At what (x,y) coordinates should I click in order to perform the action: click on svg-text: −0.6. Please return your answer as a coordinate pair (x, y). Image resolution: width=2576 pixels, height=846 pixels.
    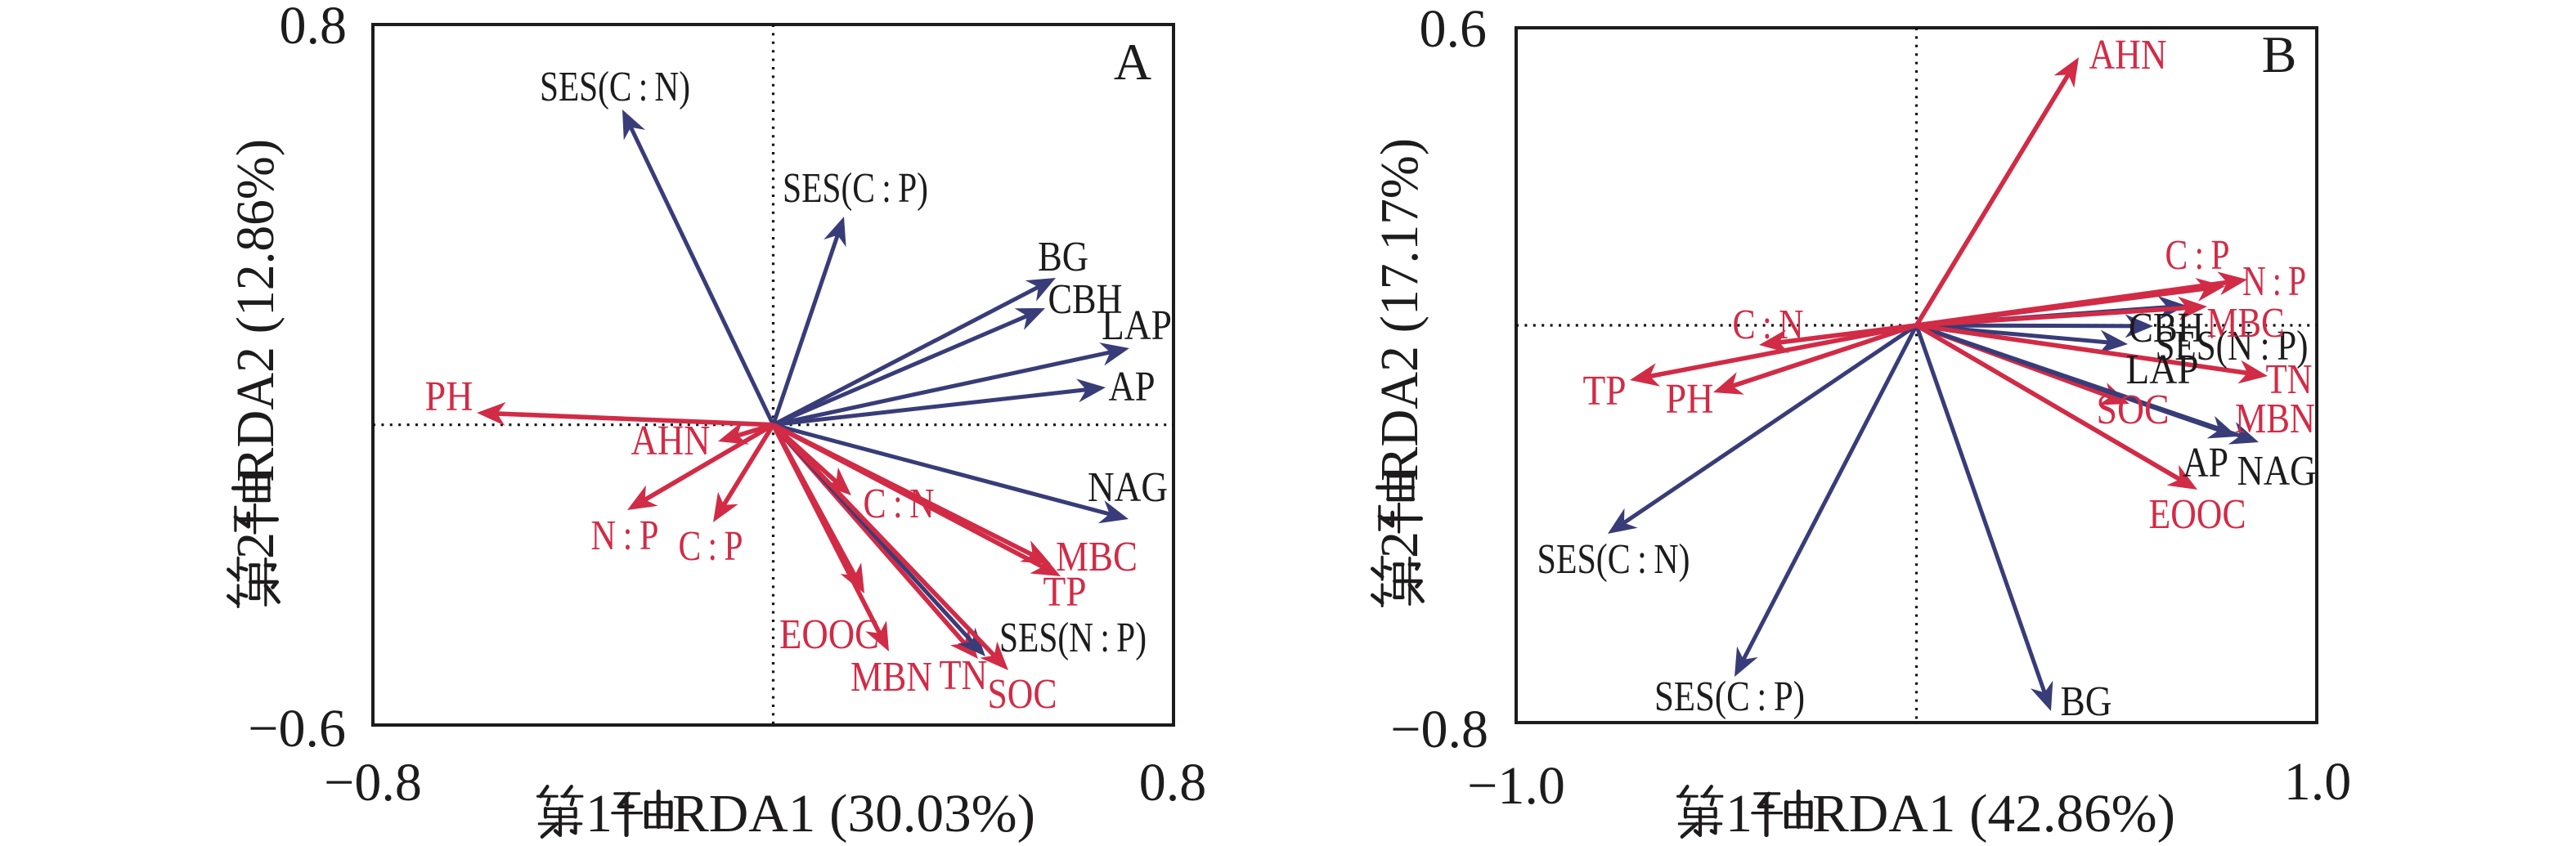
    Looking at the image, I should click on (297, 729).